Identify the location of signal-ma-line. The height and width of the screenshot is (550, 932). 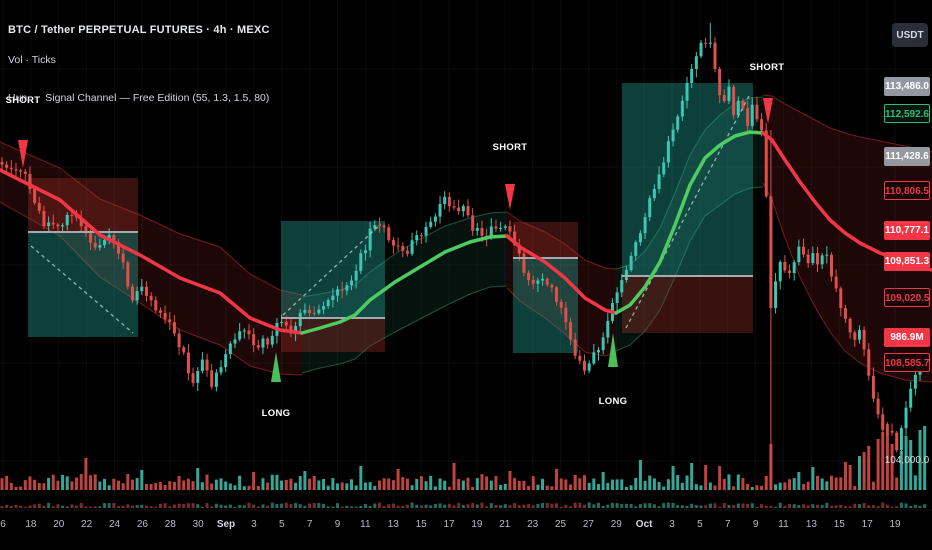
(561, 274).